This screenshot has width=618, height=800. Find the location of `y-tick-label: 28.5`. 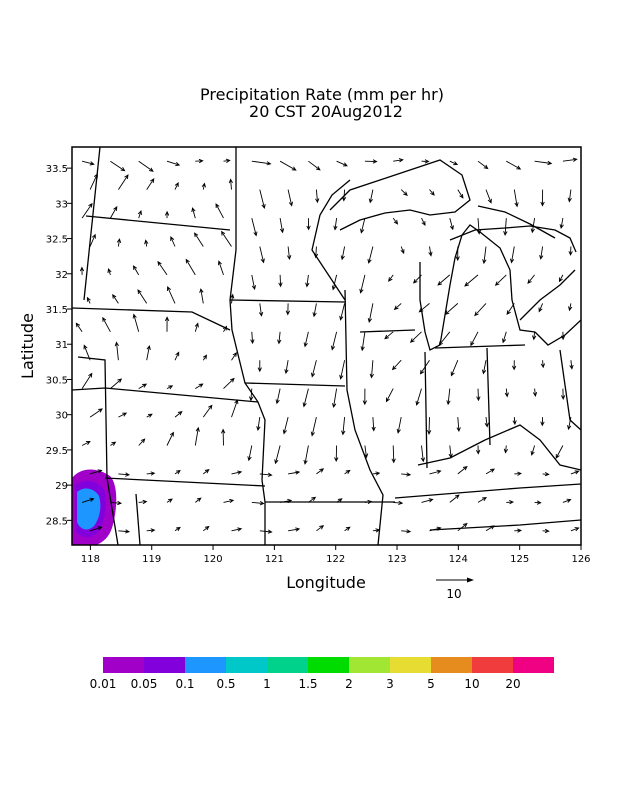

y-tick-label: 28.5 is located at coordinates (57, 521).